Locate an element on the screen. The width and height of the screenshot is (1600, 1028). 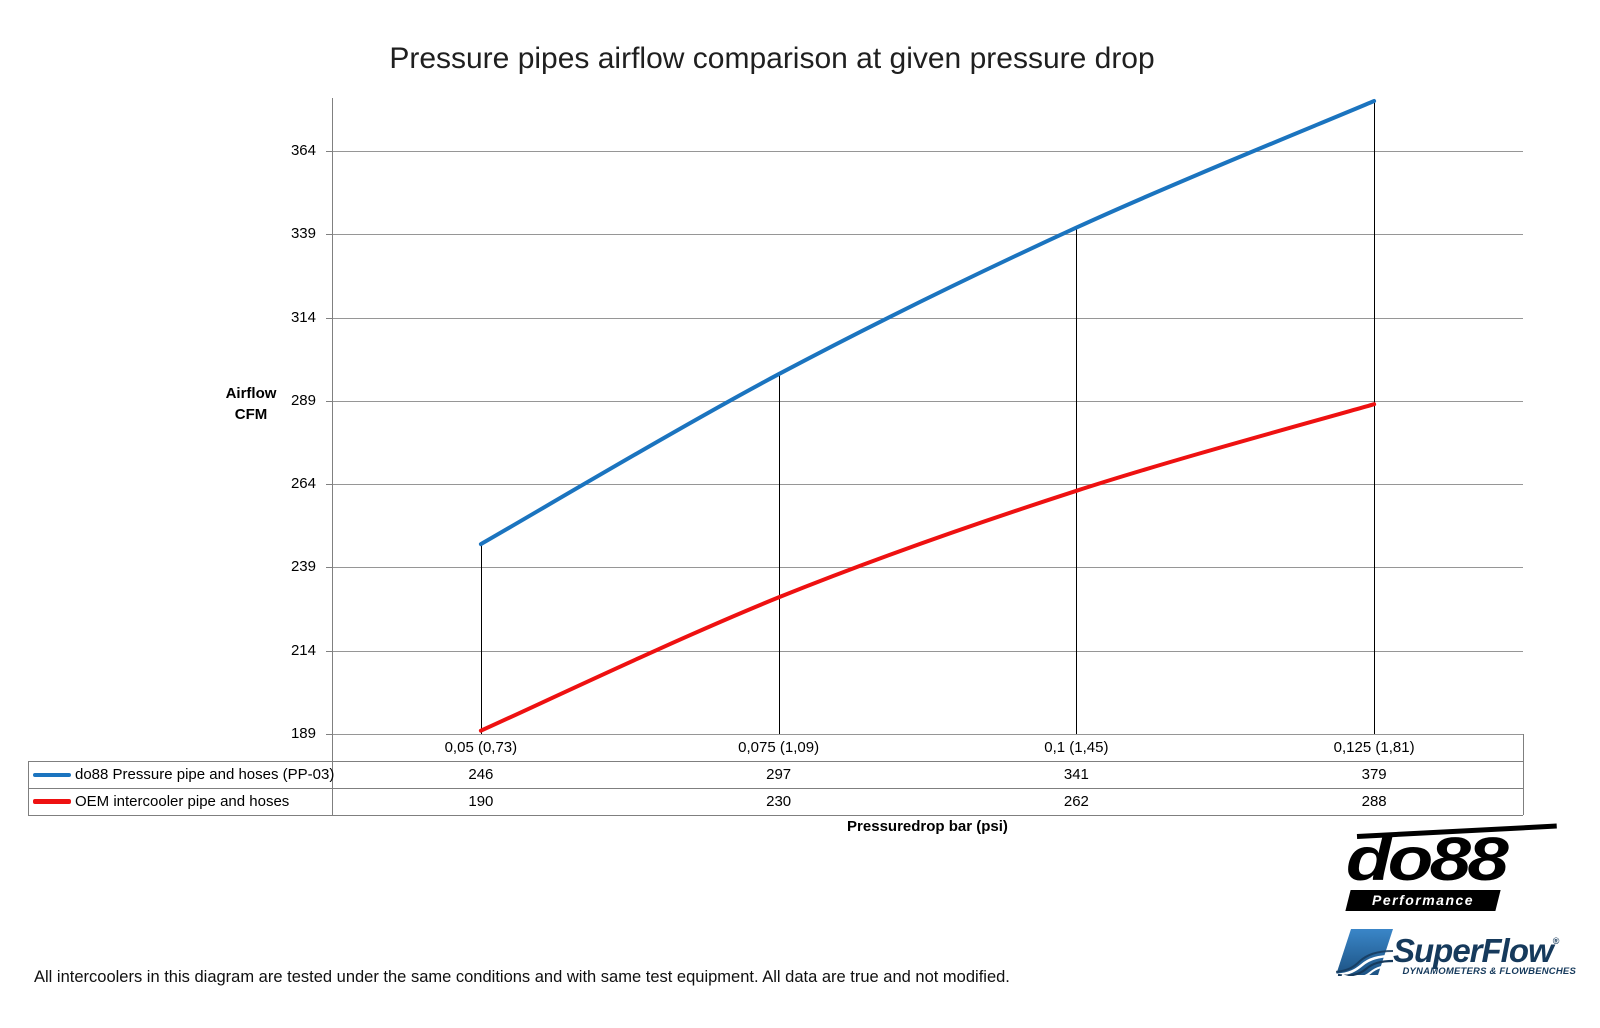
table-value-cell: 341 is located at coordinates (1076, 774).